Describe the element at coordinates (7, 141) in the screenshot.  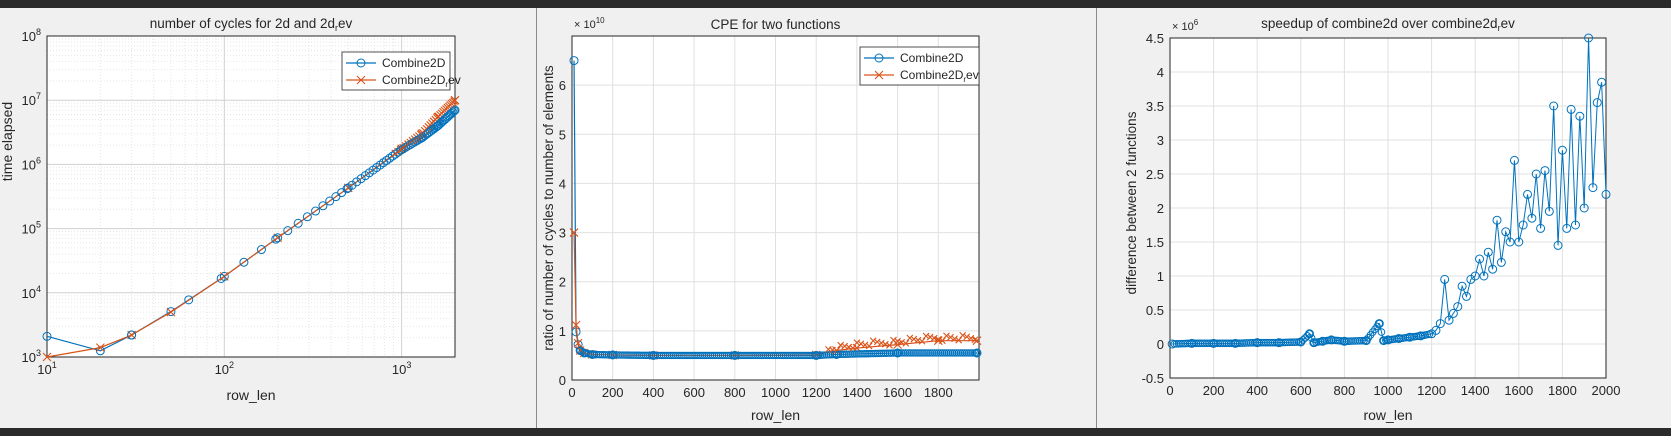
I see `y-axis-label: time elapsed` at that location.